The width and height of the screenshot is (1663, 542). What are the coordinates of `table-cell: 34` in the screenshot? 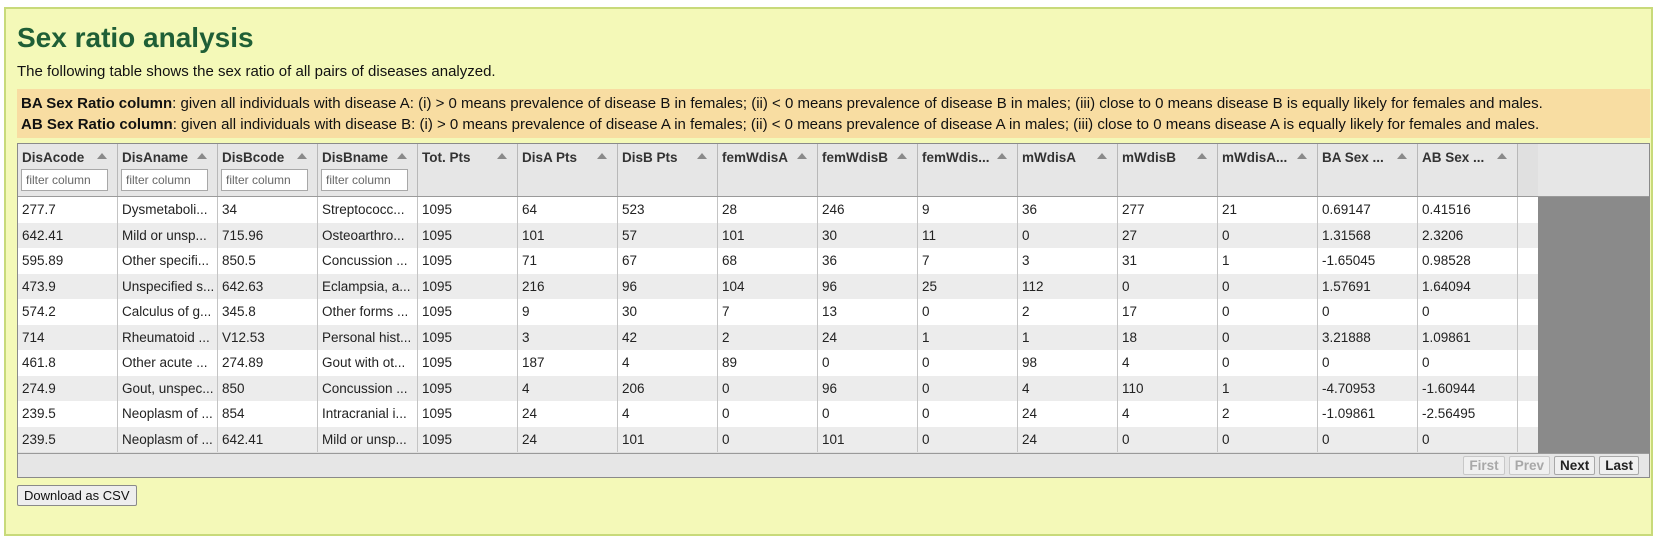 It's located at (268, 210).